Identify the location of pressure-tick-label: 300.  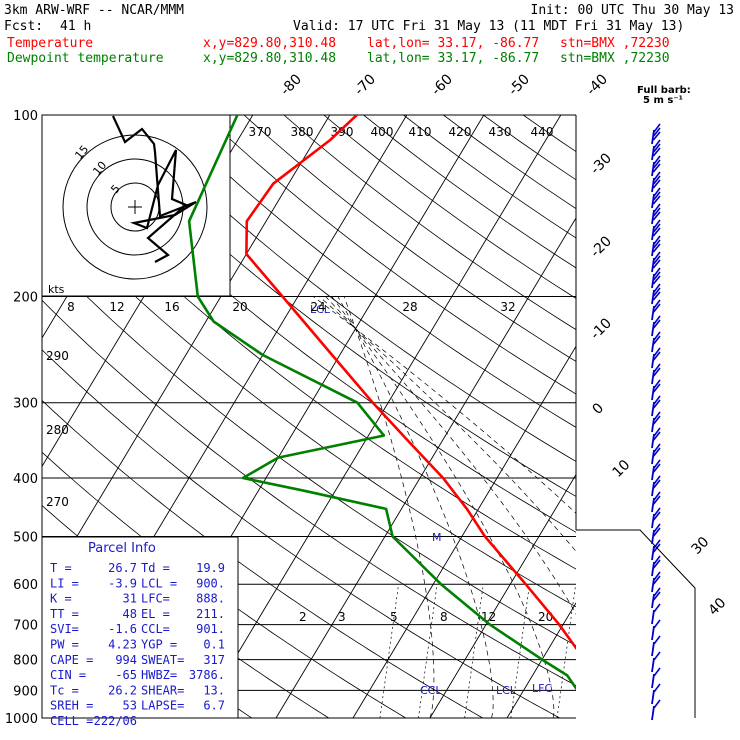
(25, 404).